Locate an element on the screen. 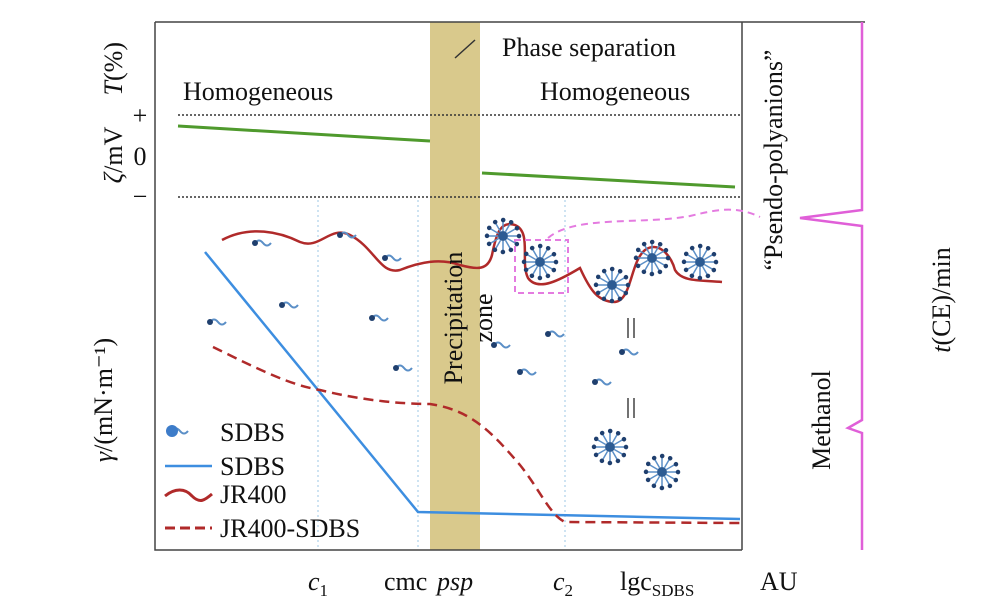 The height and width of the screenshot is (615, 1000). x-label: c2 is located at coordinates (563, 583).